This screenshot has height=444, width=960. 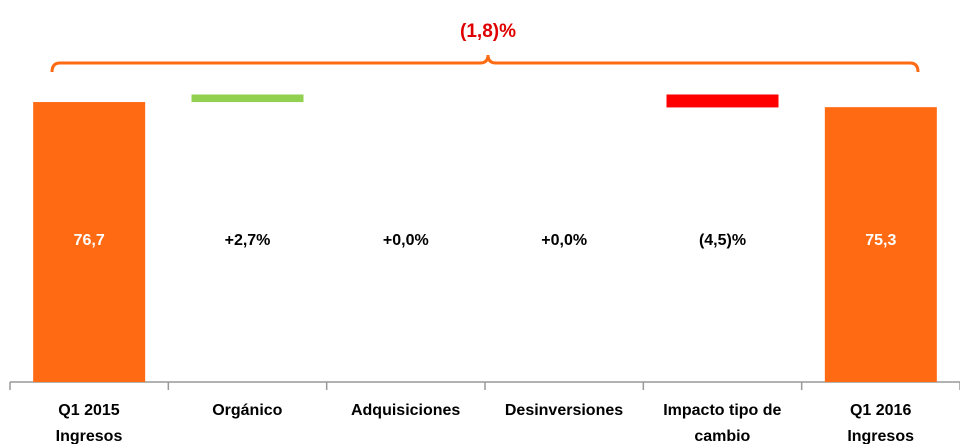 I want to click on x-tick-label: Desinversiones, so click(x=564, y=410).